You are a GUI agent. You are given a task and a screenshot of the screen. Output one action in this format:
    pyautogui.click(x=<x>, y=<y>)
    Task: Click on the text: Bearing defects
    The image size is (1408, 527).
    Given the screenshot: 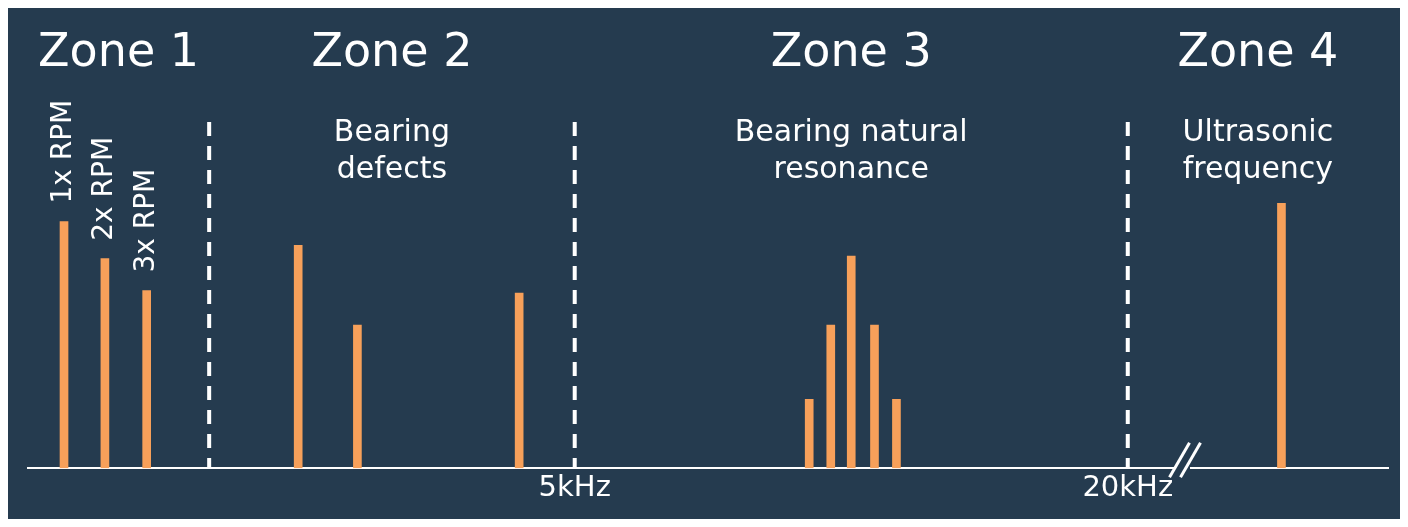 What is the action you would take?
    pyautogui.click(x=392, y=148)
    